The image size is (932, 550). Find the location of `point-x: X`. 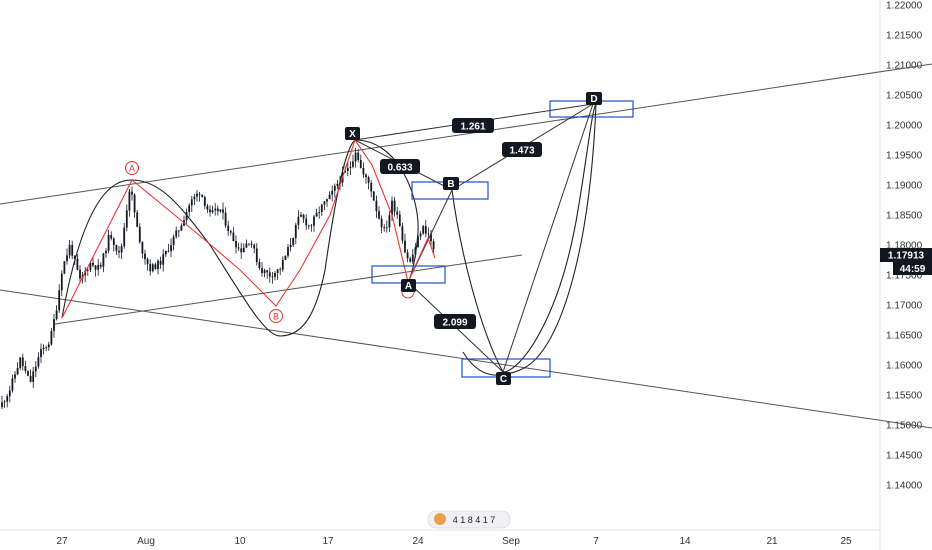

point-x: X is located at coordinates (352, 133).